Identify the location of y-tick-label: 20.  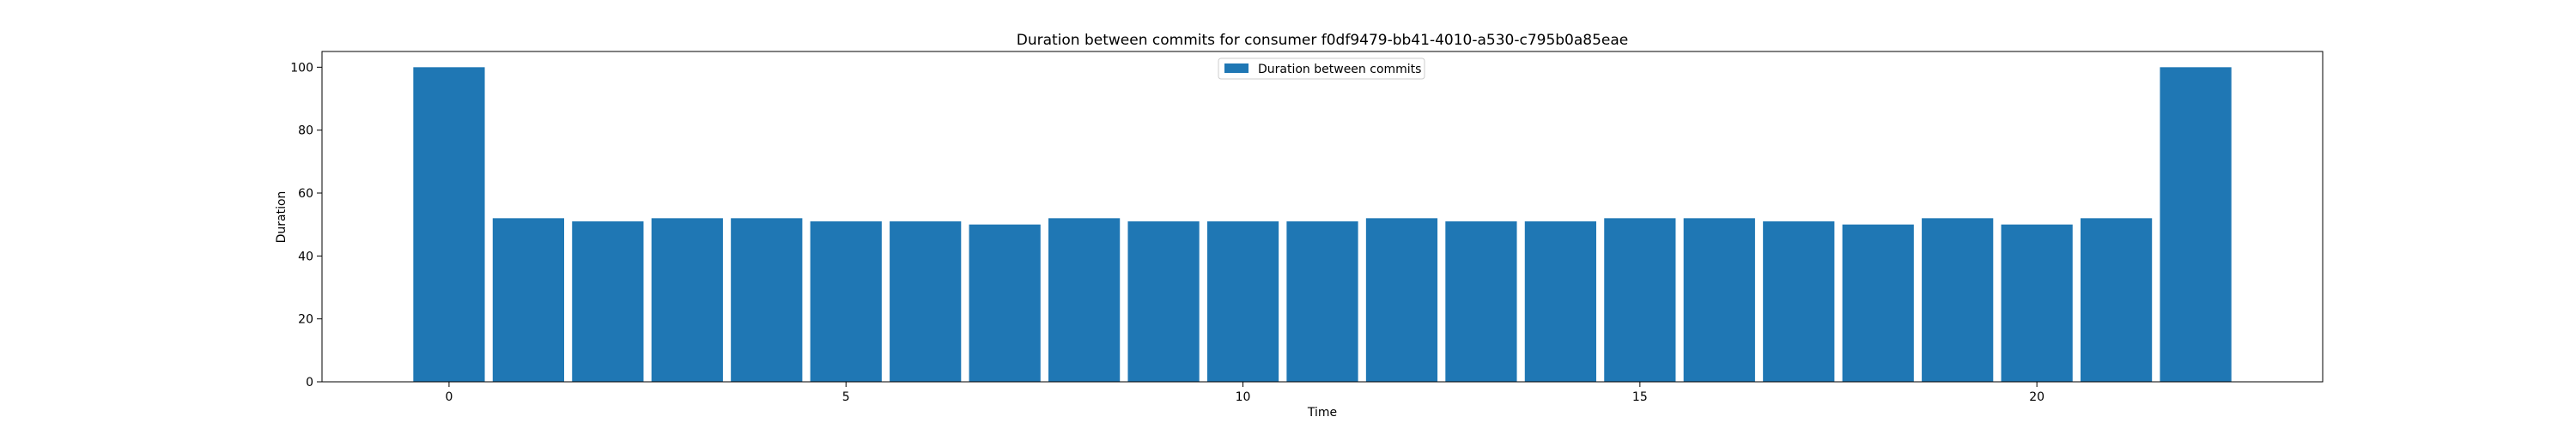
(305, 320).